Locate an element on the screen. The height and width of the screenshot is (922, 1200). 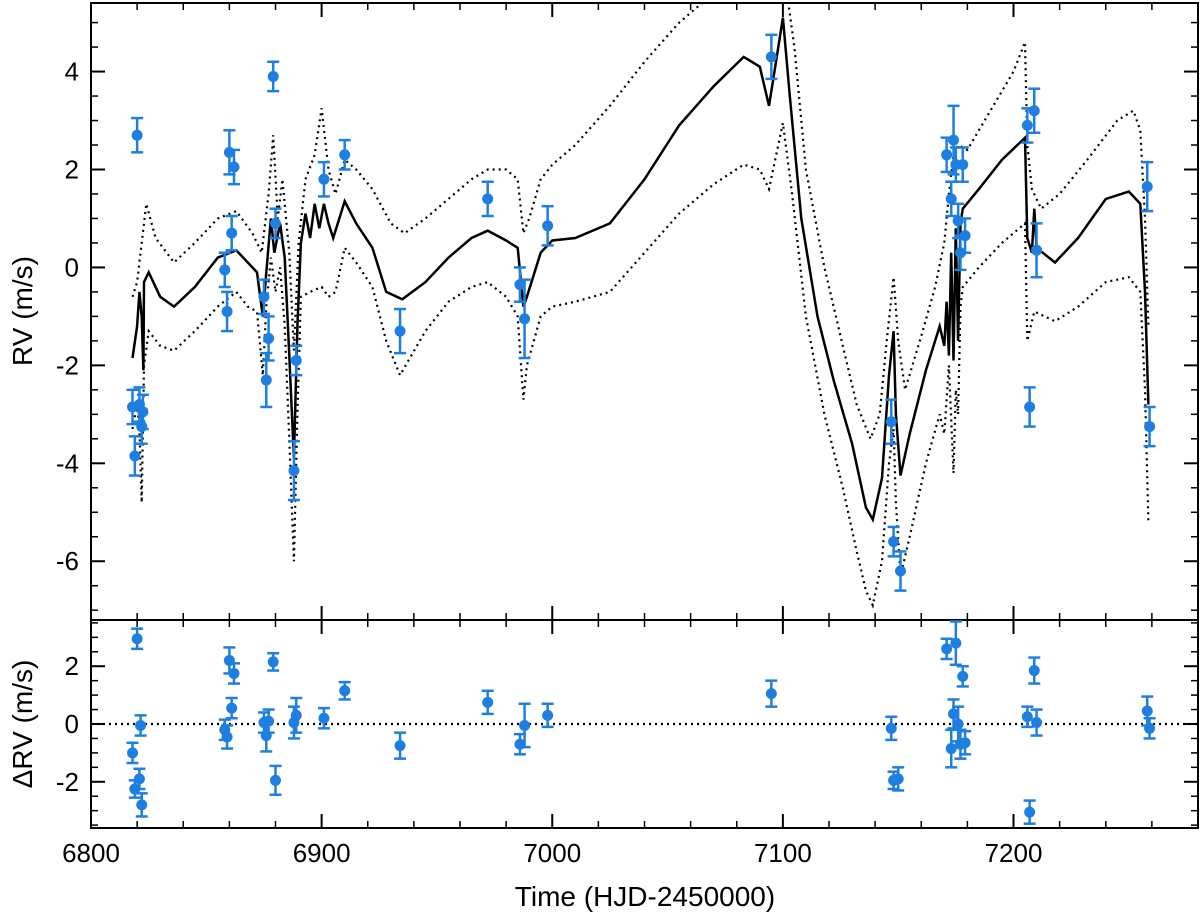
y-tick-label: -2 is located at coordinates (67, 782).